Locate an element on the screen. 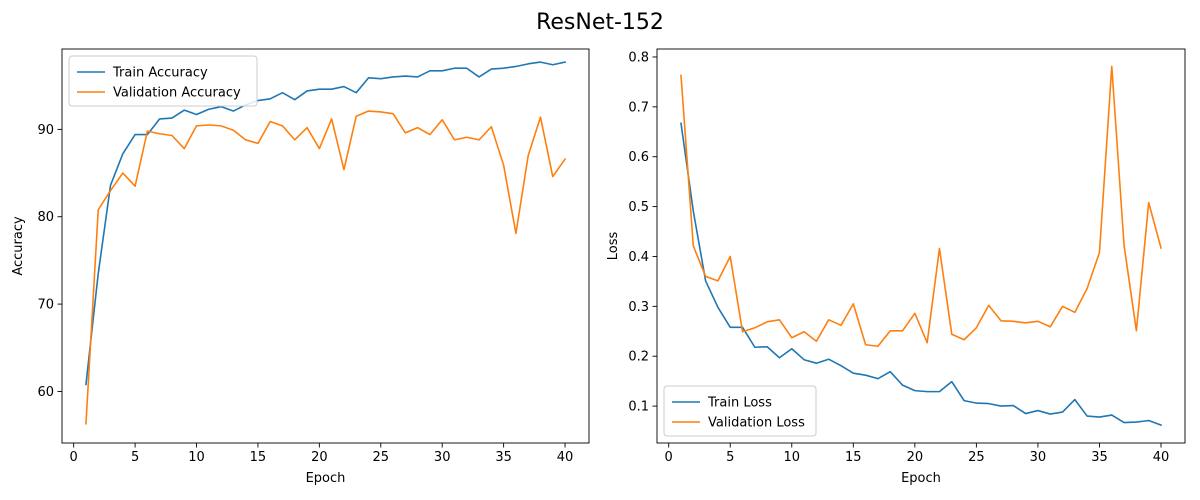 The height and width of the screenshot is (500, 1200). y-tick-label: 90 is located at coordinates (45, 130).